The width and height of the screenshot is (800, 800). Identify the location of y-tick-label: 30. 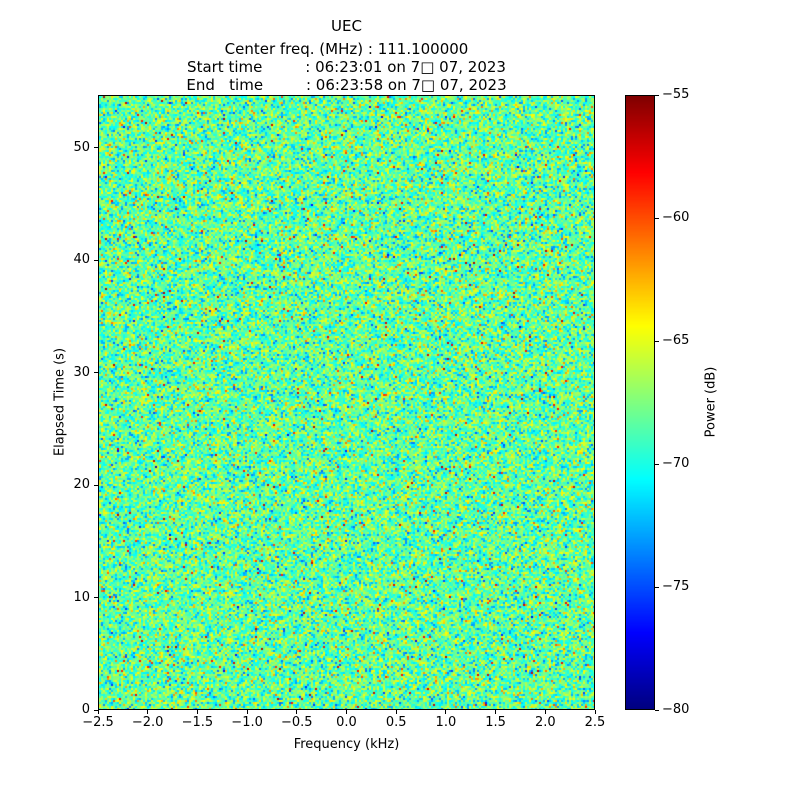
(81, 372).